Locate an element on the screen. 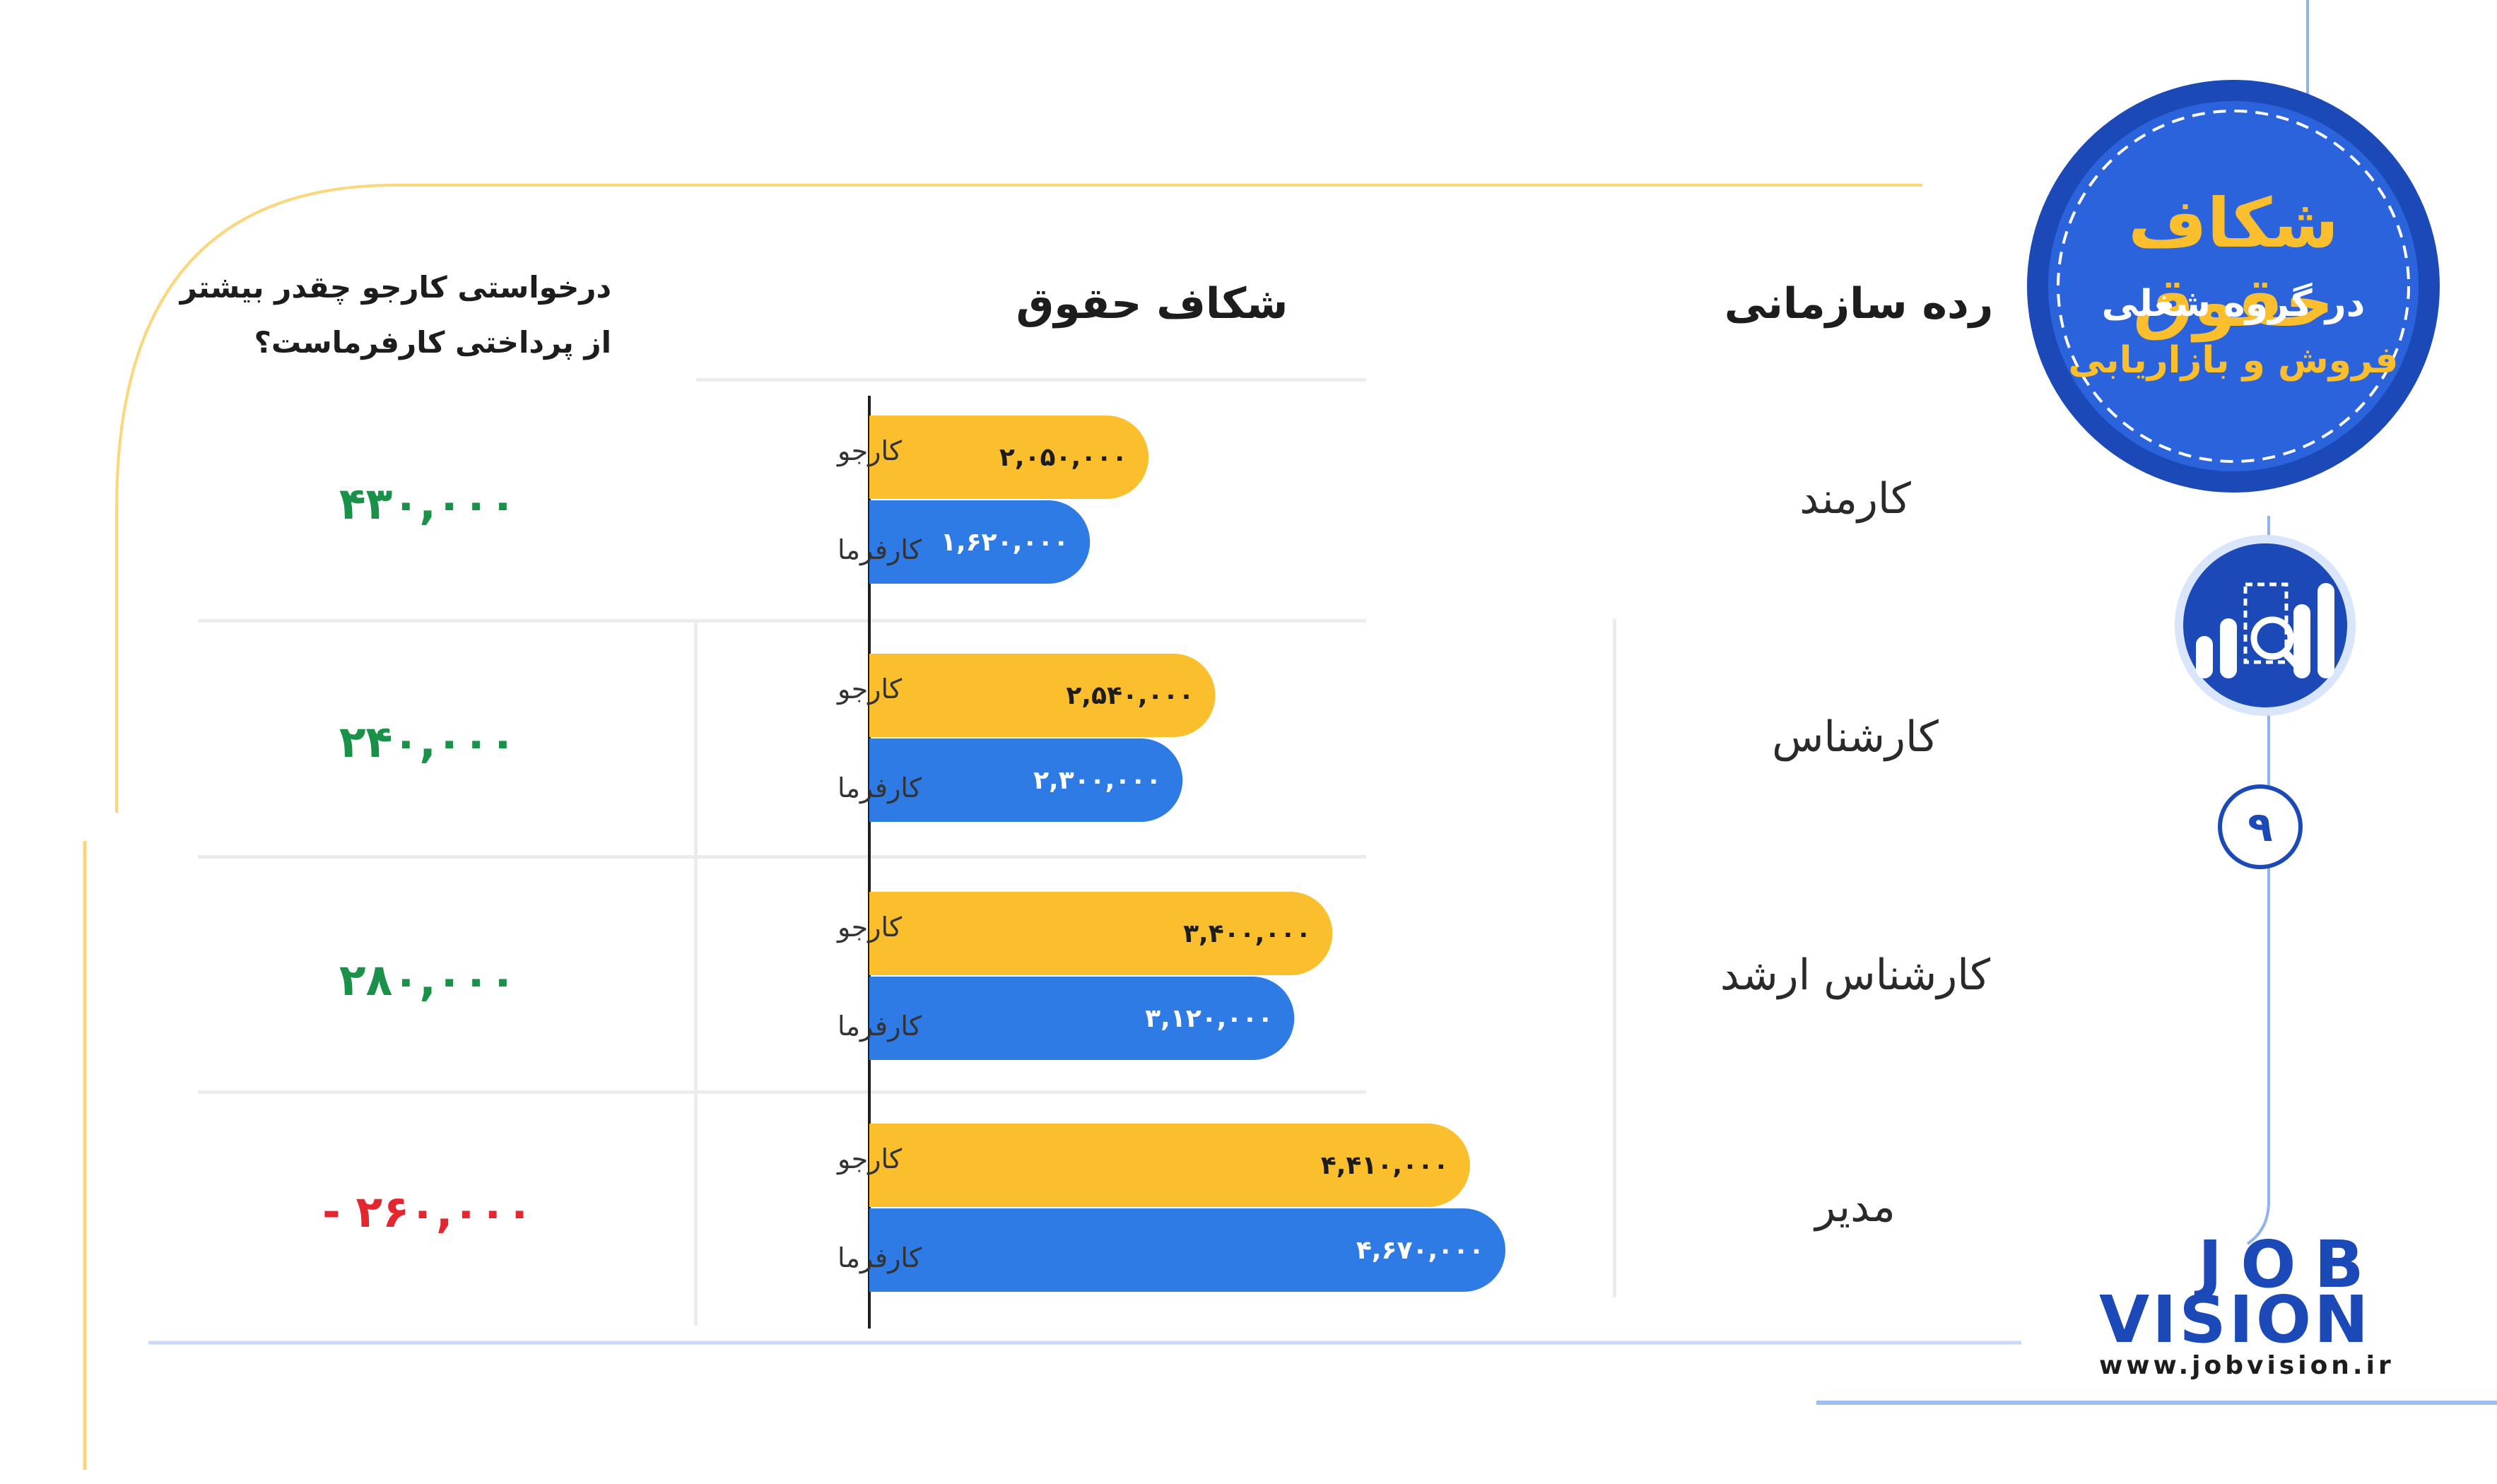 The image size is (2497, 1484). jobseeker-bar-label: ۲,۵۴۰,۰۰۰ is located at coordinates (1130, 695).